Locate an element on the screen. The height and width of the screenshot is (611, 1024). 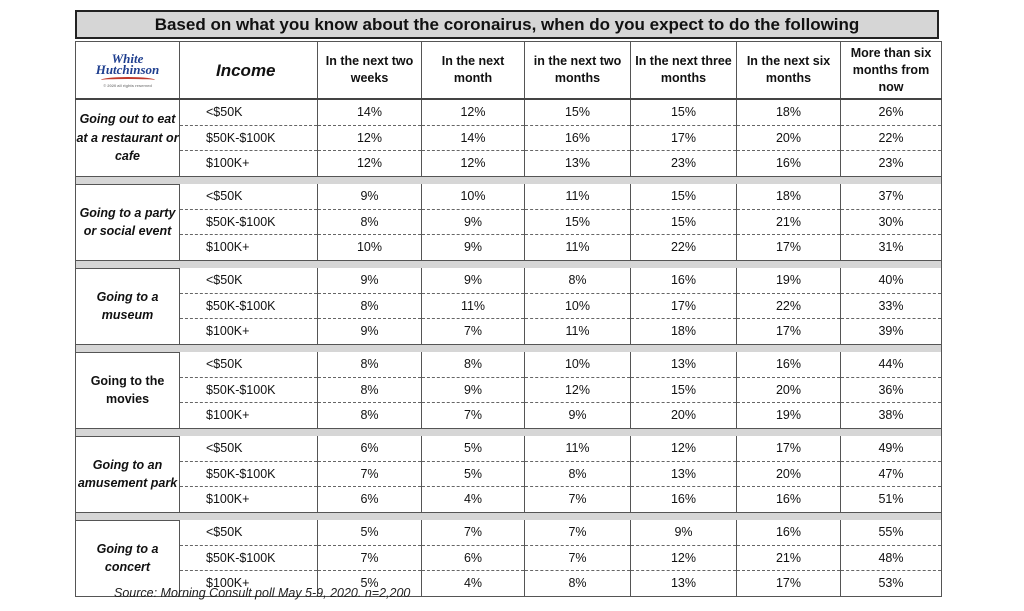
table-row: $50K-$100K 12% 14% 16% 17% 20% 22% is located at coordinates (509, 138).